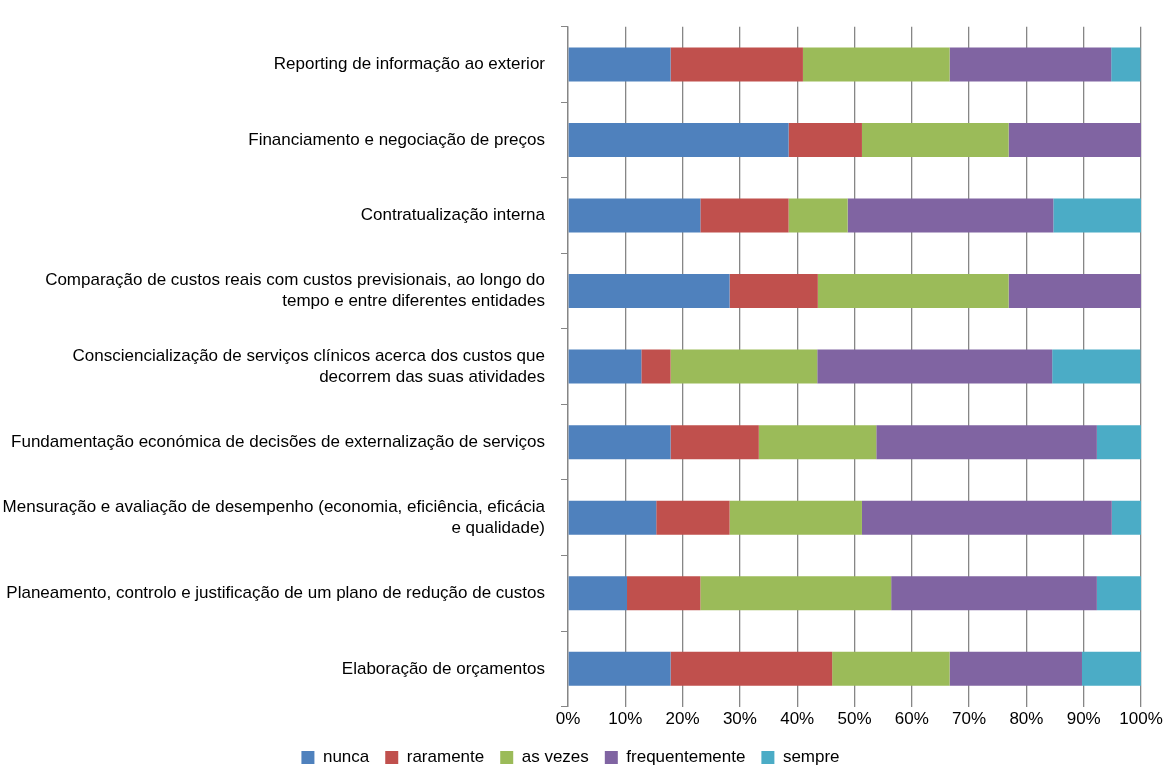 The width and height of the screenshot is (1169, 780). Describe the element at coordinates (1026, 719) in the screenshot. I see `x-tick-label: 80%` at that location.